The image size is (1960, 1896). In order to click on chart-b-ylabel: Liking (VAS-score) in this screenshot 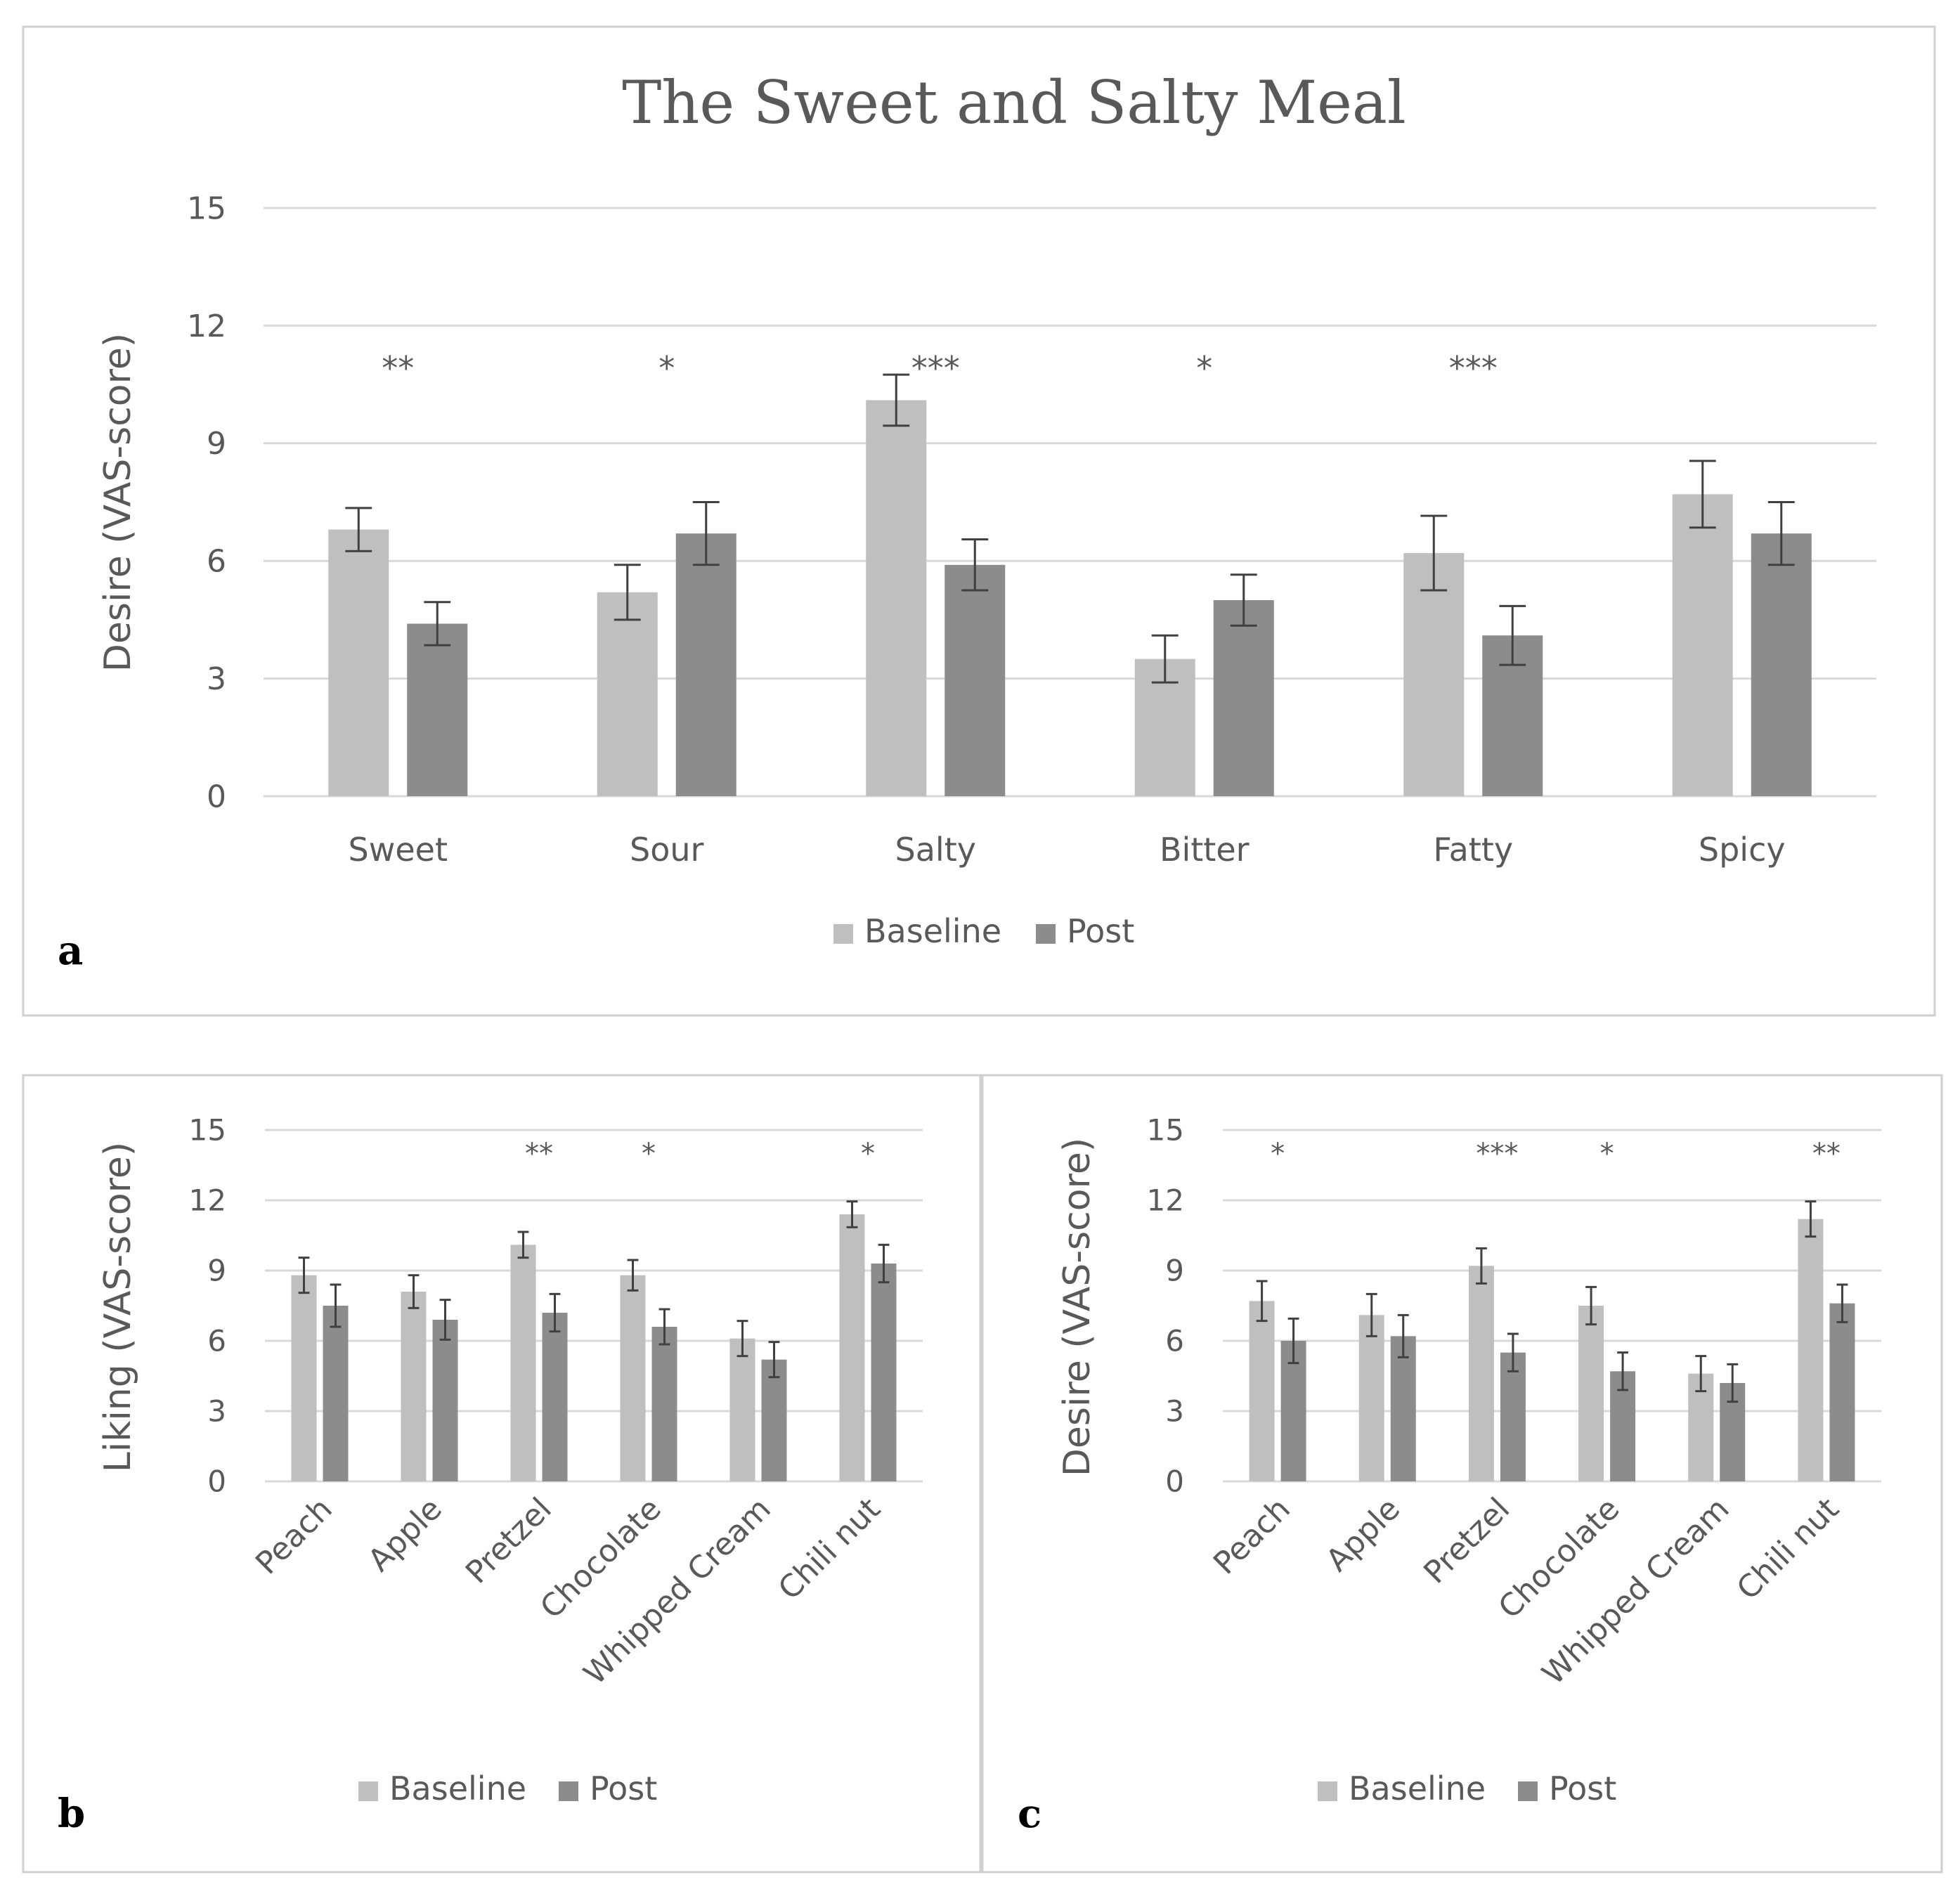, I will do `click(118, 1307)`.